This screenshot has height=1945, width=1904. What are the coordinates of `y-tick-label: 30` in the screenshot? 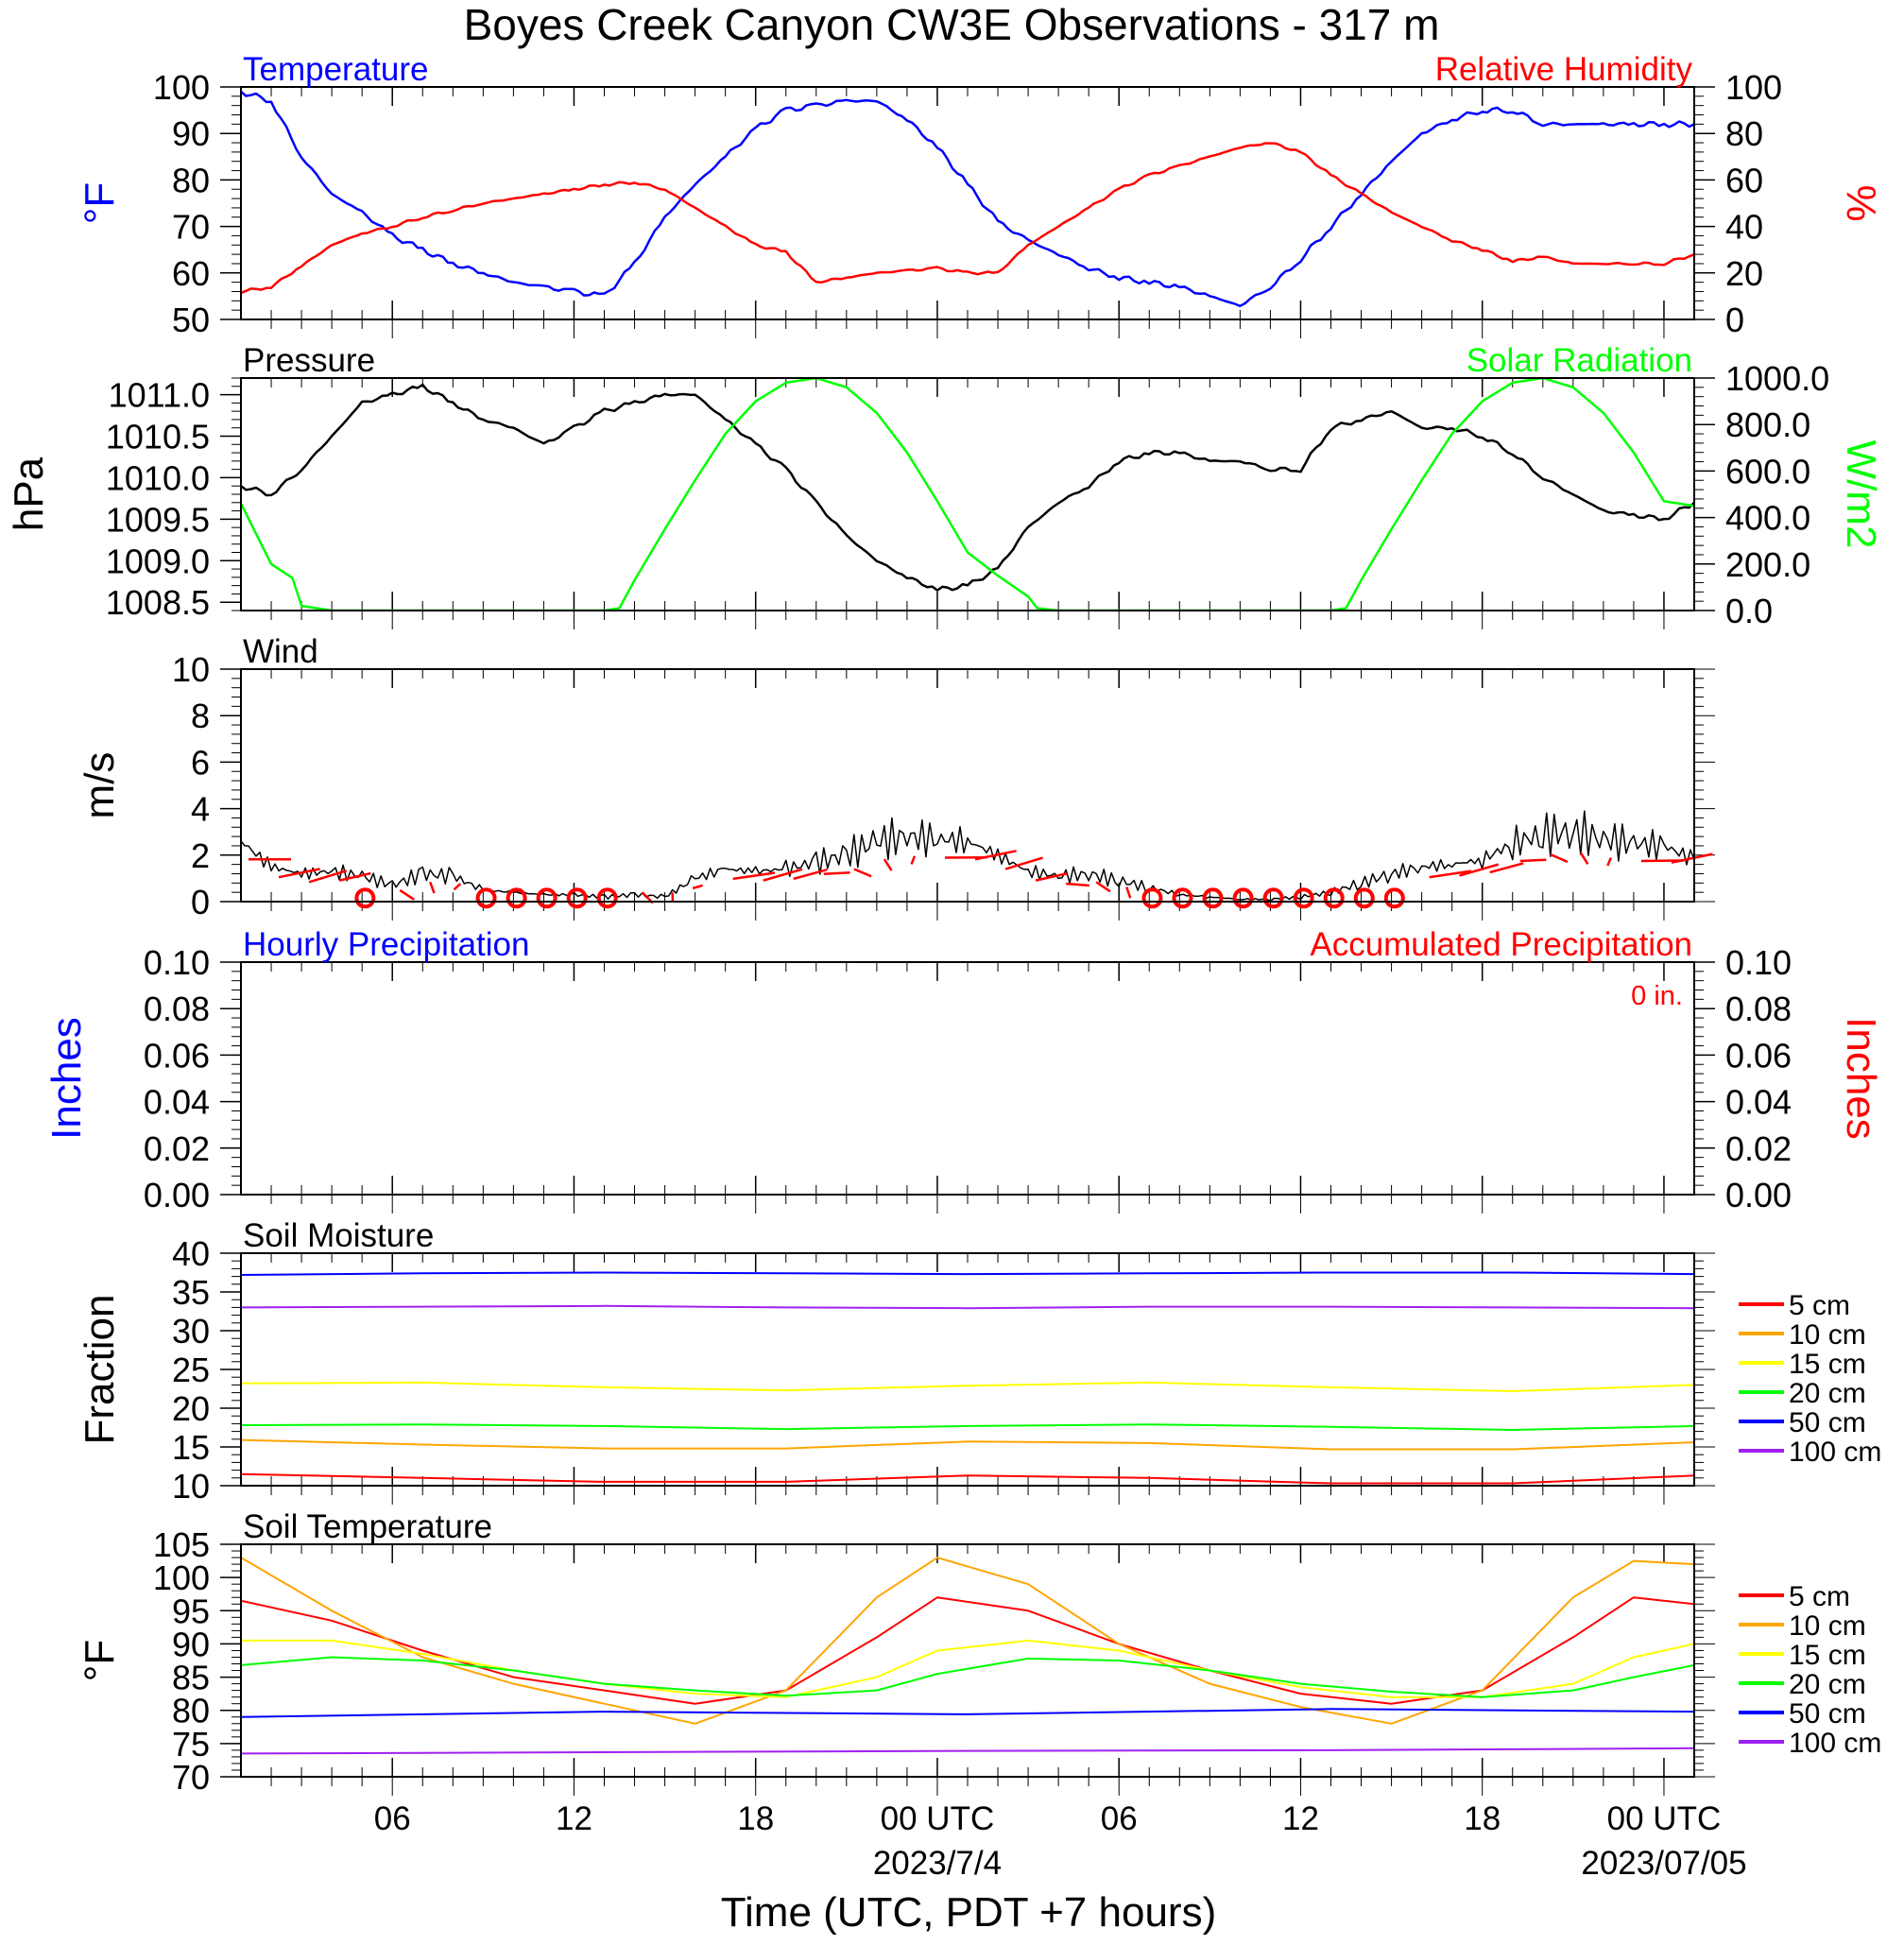 It's located at (191, 1331).